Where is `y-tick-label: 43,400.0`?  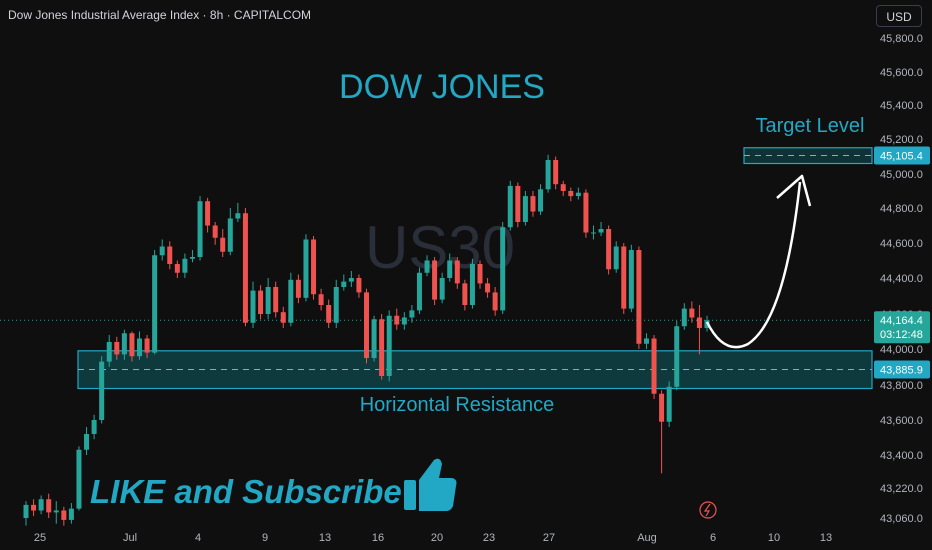
y-tick-label: 43,400.0 is located at coordinates (901, 456).